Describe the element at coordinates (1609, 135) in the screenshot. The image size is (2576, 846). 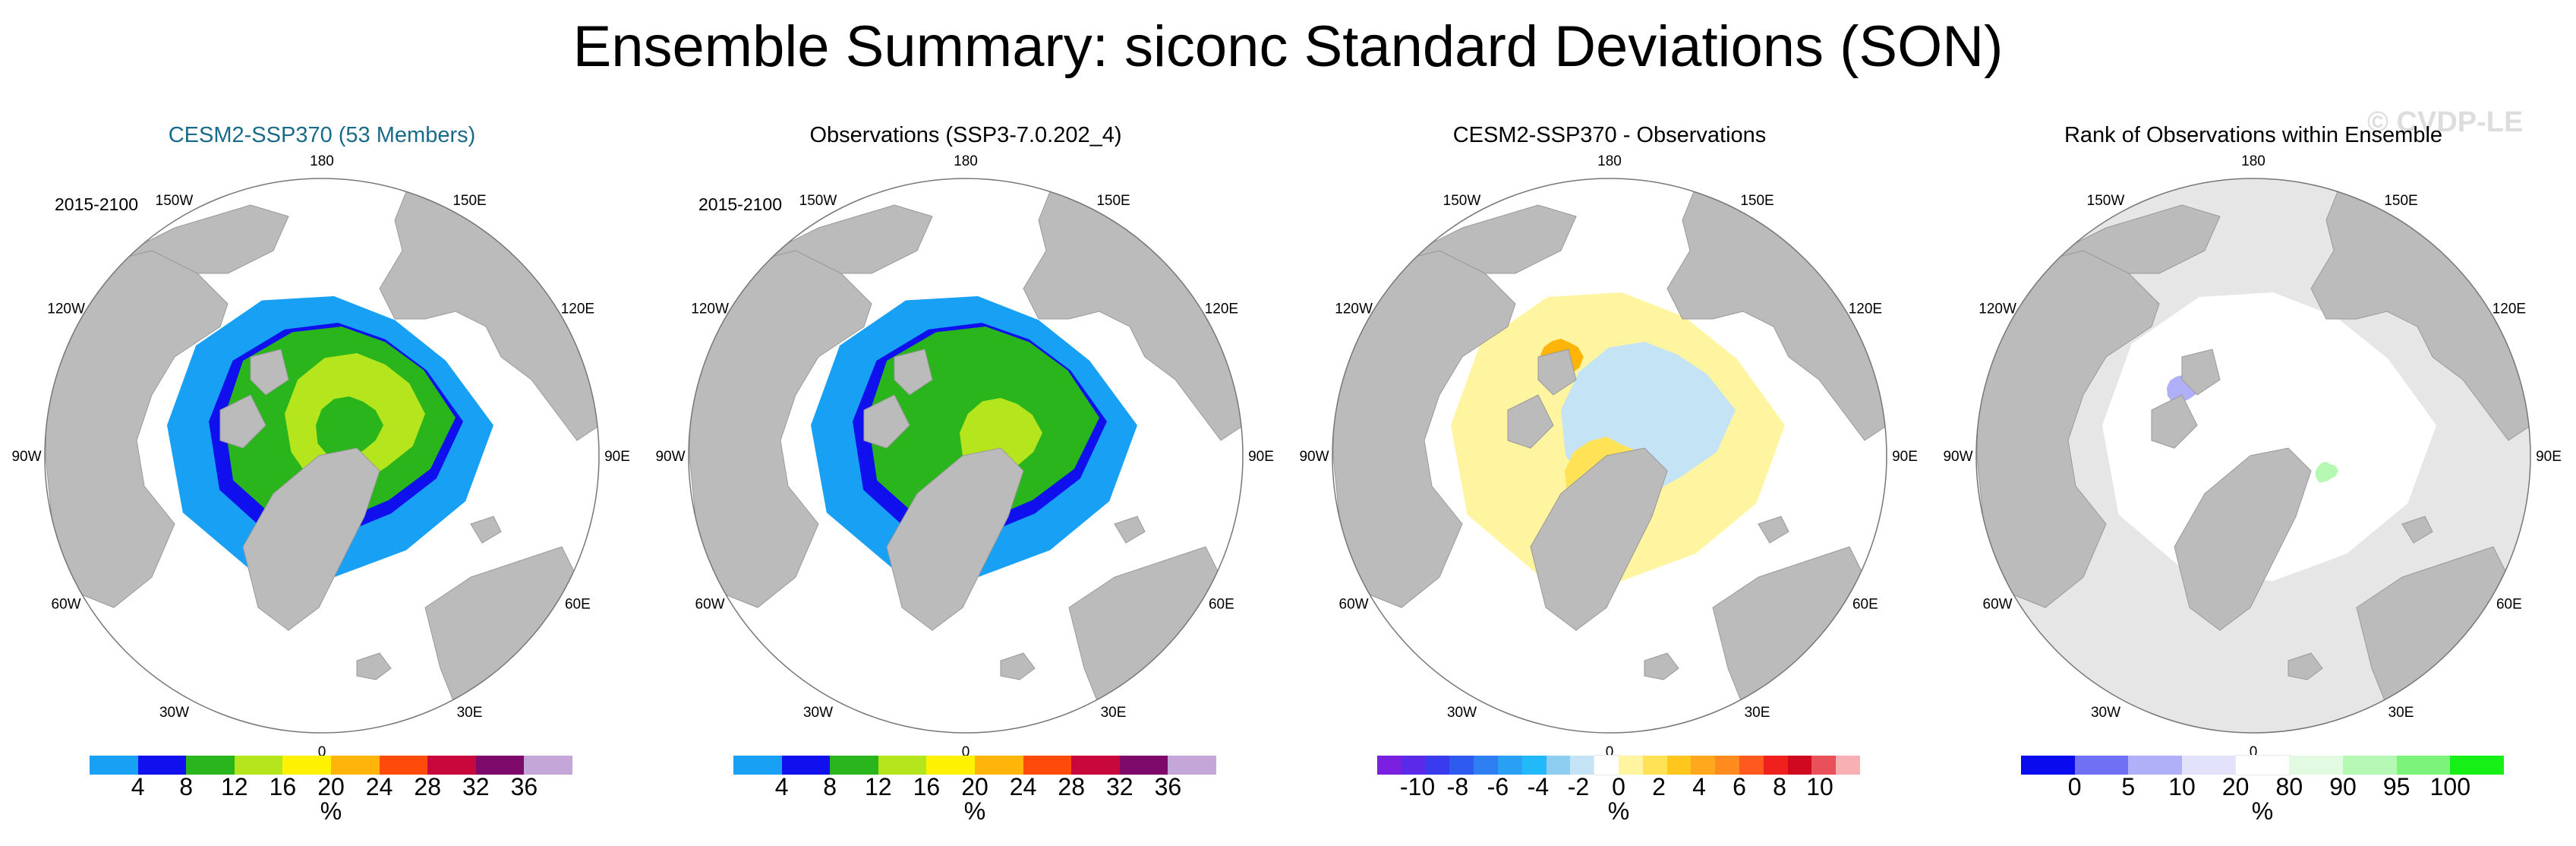
I see `panel-title: CESM2-SSP370 - Observations` at that location.